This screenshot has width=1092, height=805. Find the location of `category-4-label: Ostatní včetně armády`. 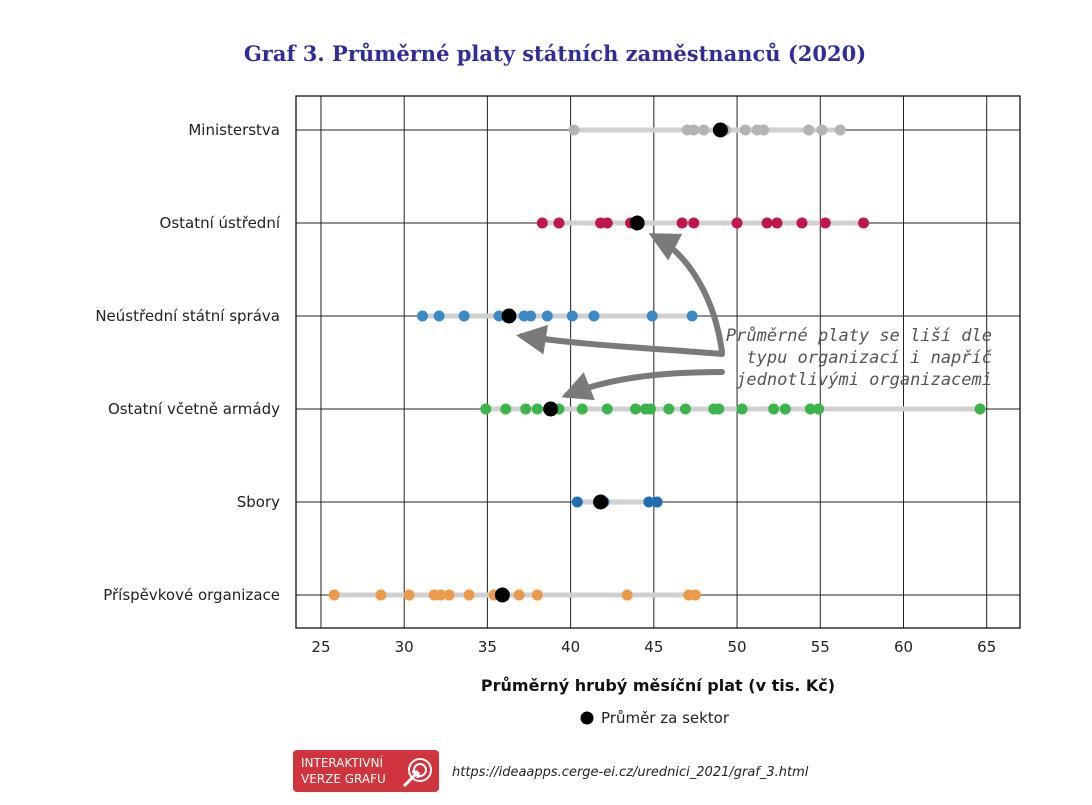

category-4-label: Ostatní včetně armády is located at coordinates (194, 409).